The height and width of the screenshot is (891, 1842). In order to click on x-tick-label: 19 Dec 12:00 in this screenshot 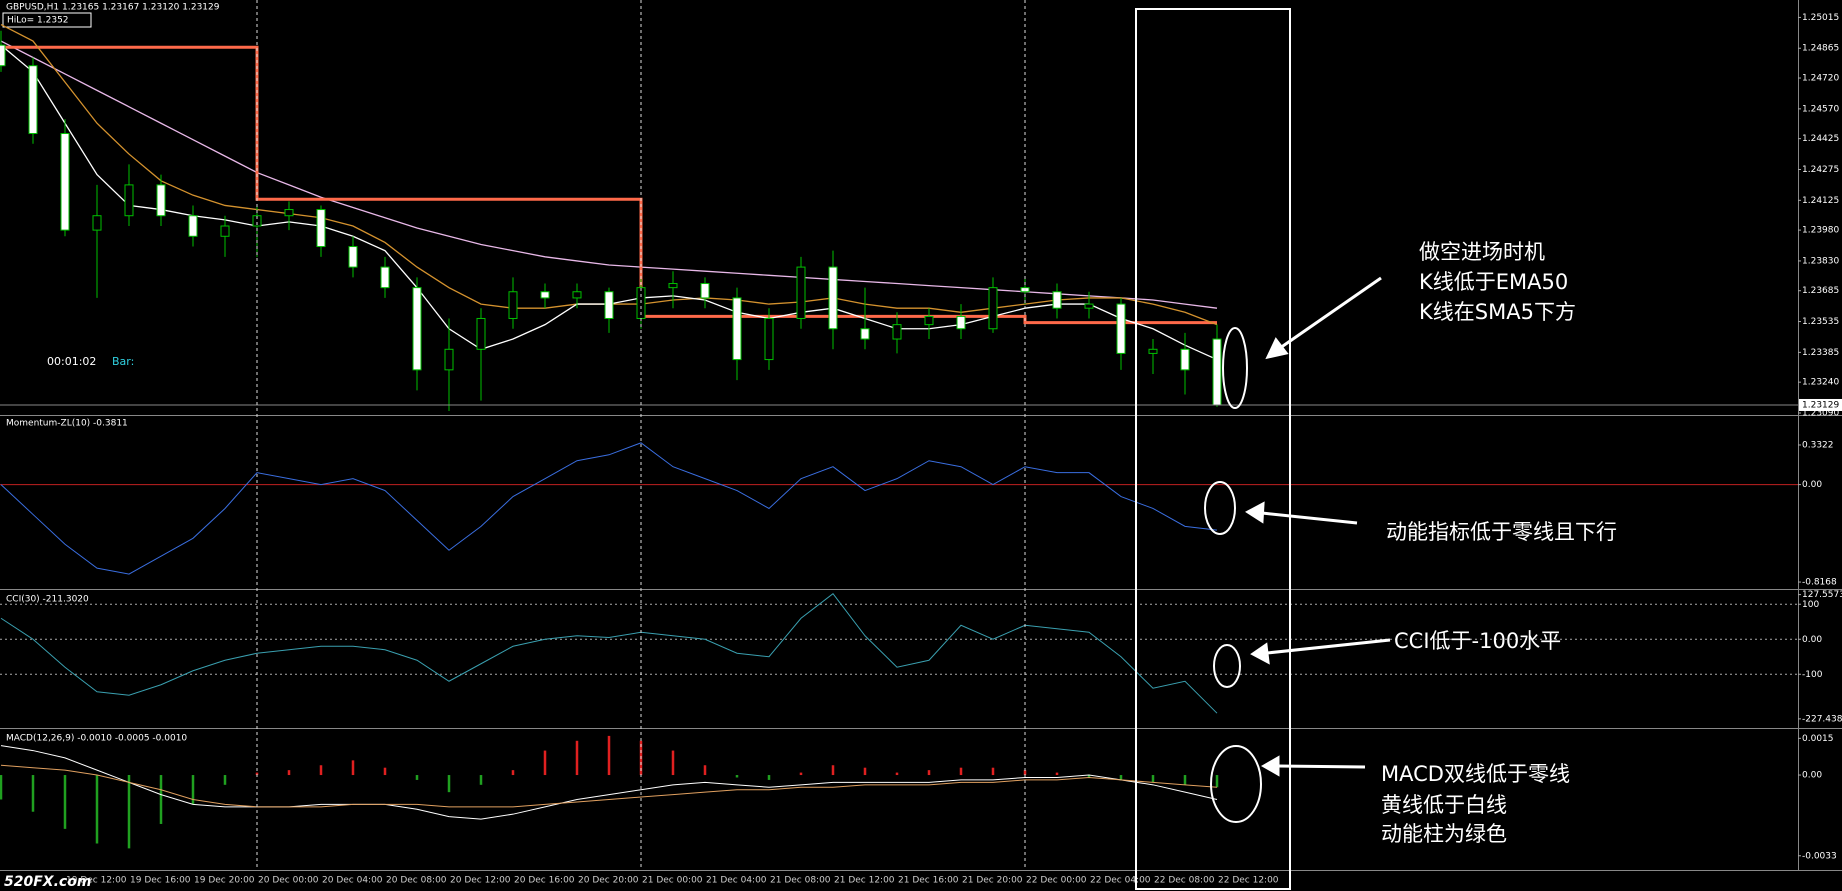, I will do `click(96, 881)`.